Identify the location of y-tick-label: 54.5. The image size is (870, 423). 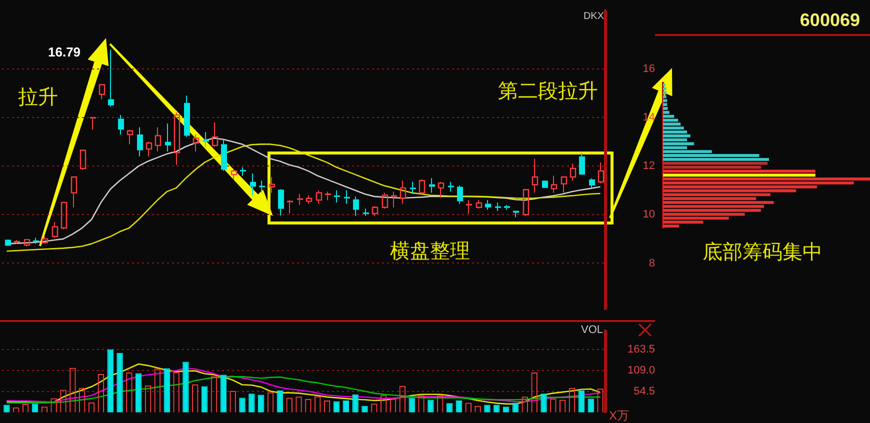
(644, 392).